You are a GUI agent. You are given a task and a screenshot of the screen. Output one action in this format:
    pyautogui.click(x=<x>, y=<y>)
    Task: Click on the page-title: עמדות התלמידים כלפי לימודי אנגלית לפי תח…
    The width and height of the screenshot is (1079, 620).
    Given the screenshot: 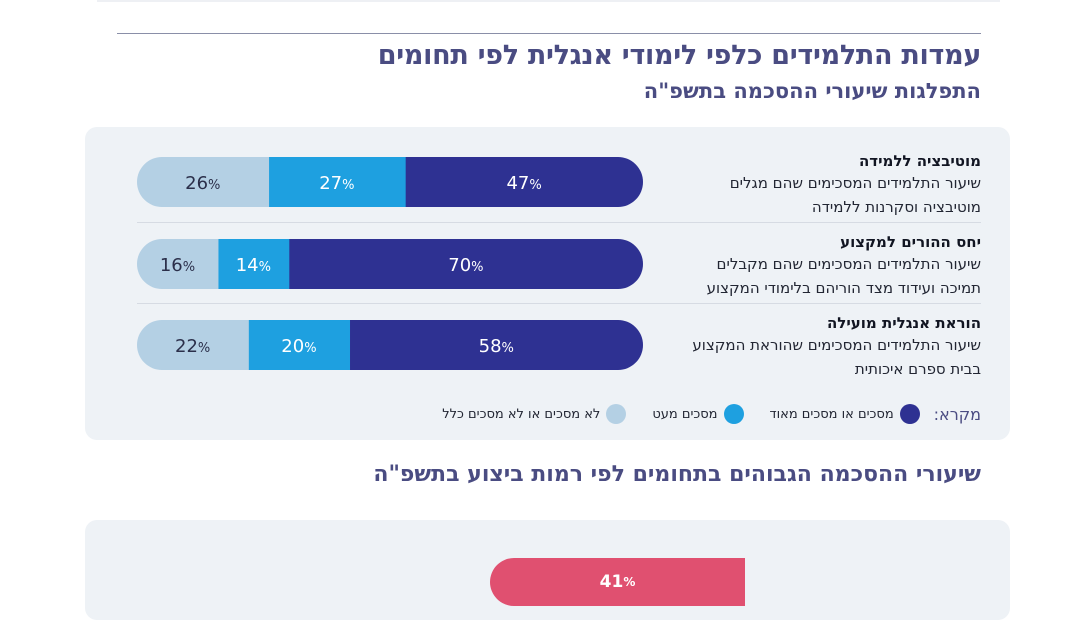 What is the action you would take?
    pyautogui.click(x=679, y=55)
    